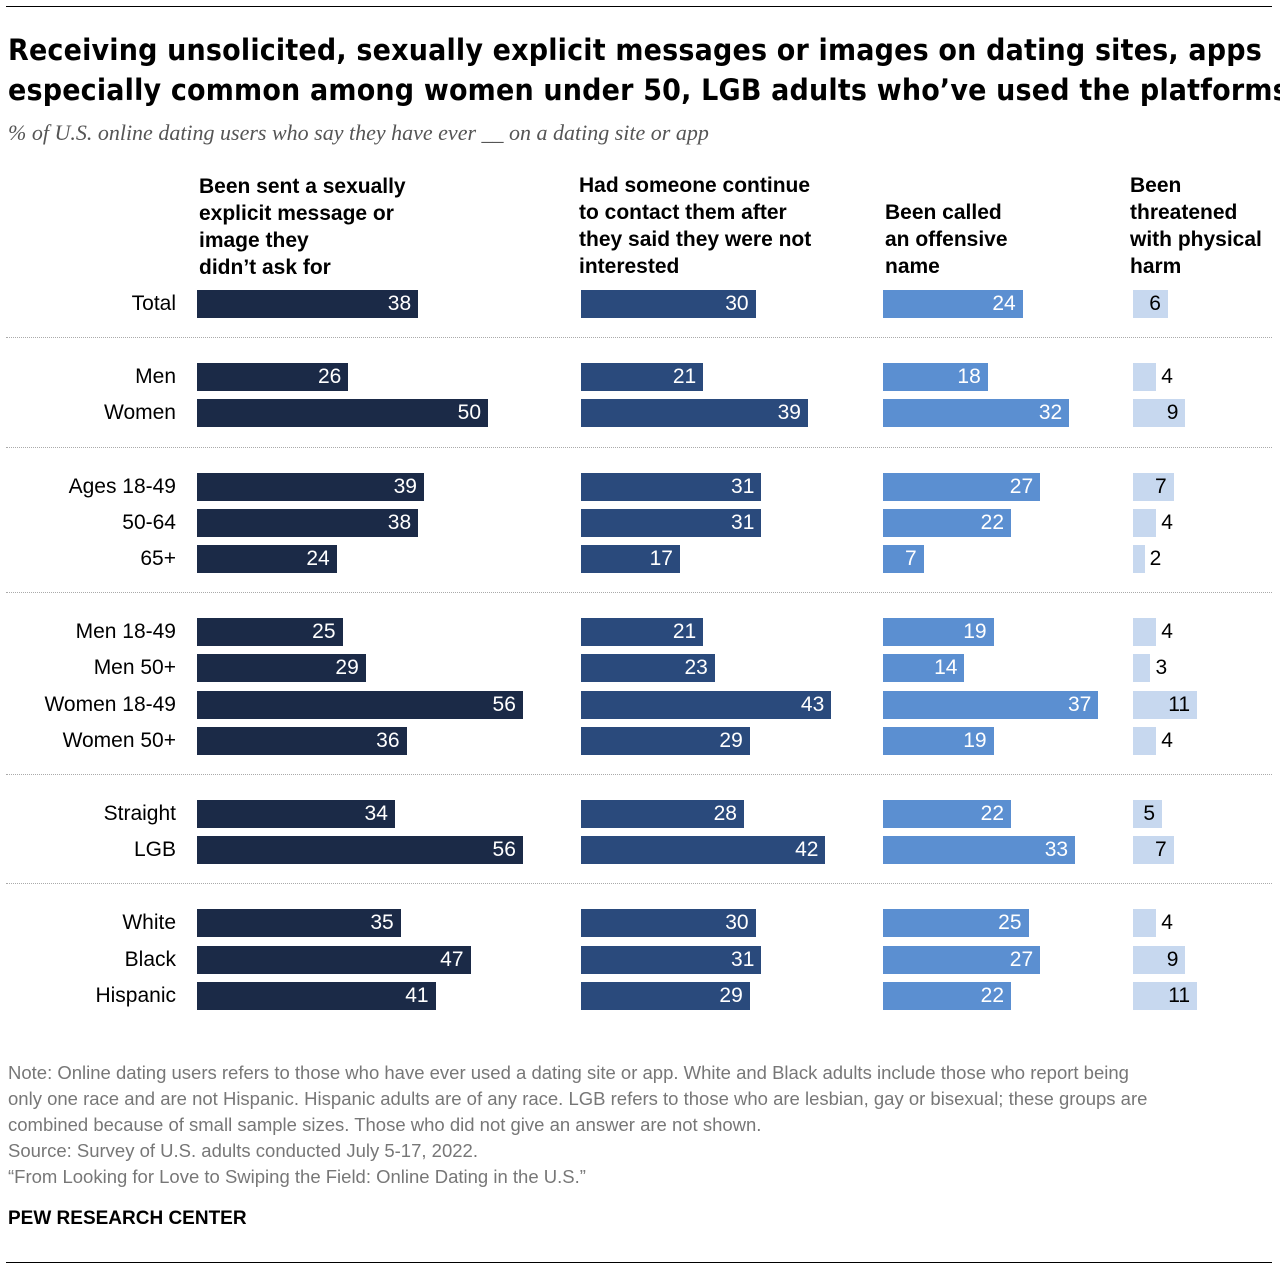 This screenshot has width=1280, height=1270. Describe the element at coordinates (639, 6) in the screenshot. I see `top-rule` at that location.